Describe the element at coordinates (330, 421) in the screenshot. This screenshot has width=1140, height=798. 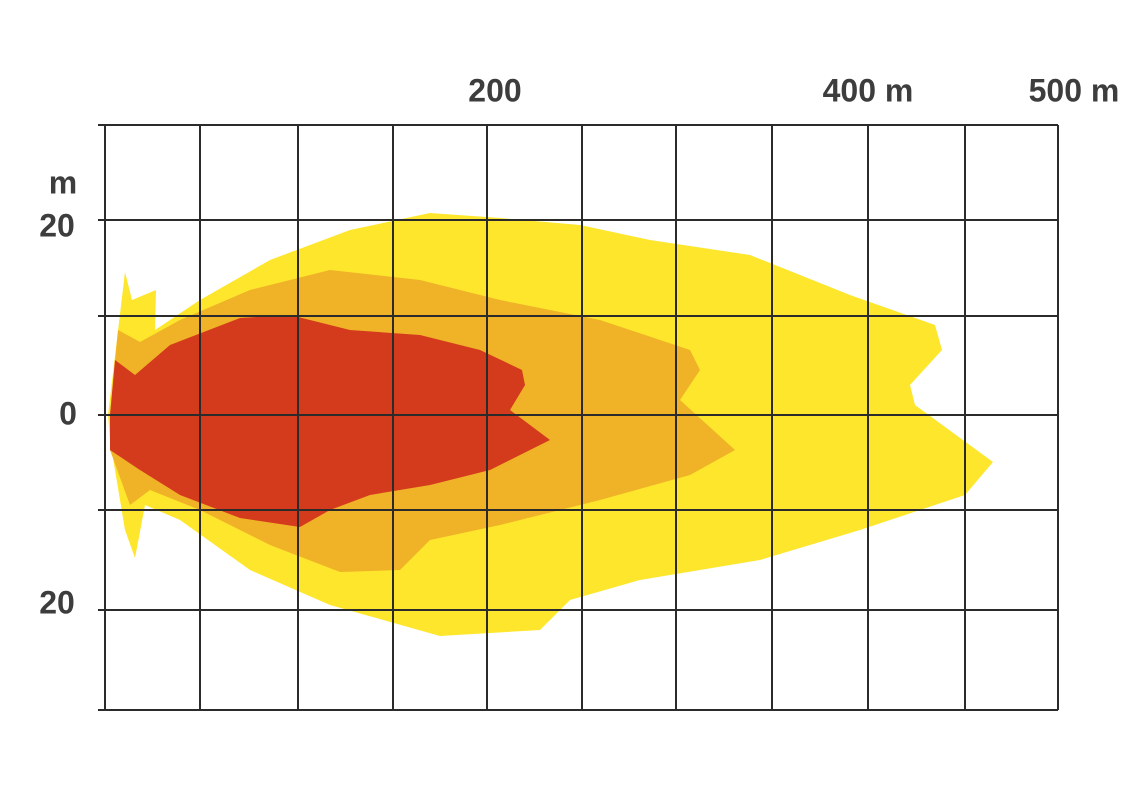
I see `beam-red` at that location.